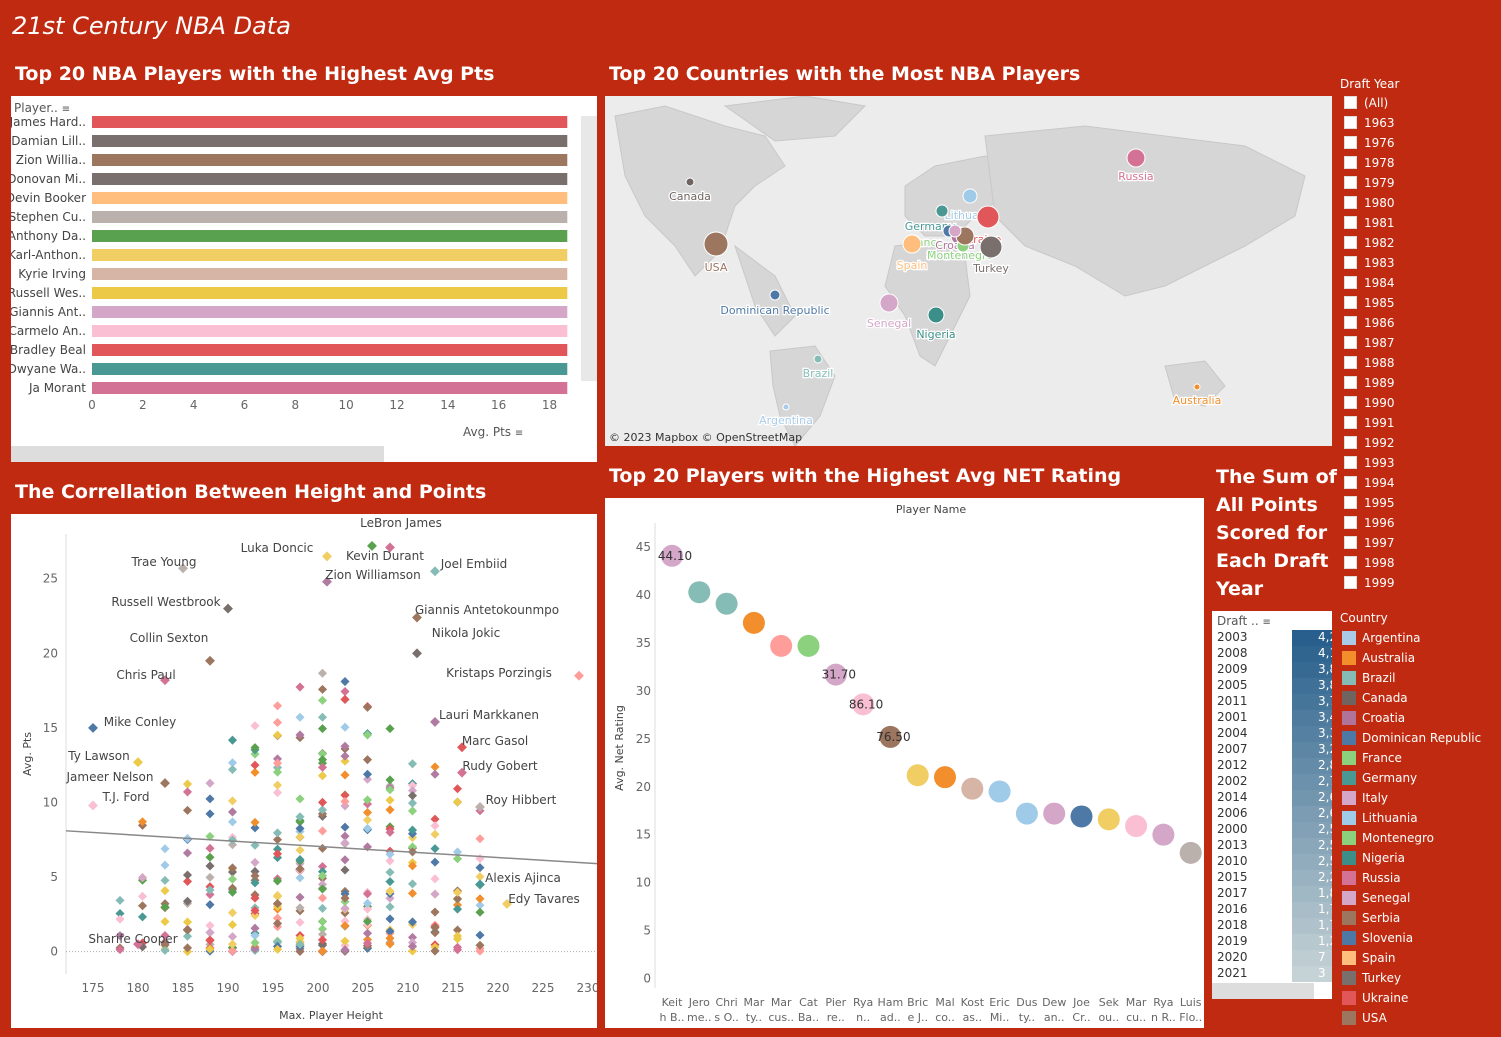  Describe the element at coordinates (1377, 938) in the screenshot. I see `legend-item: Slovenia` at that location.